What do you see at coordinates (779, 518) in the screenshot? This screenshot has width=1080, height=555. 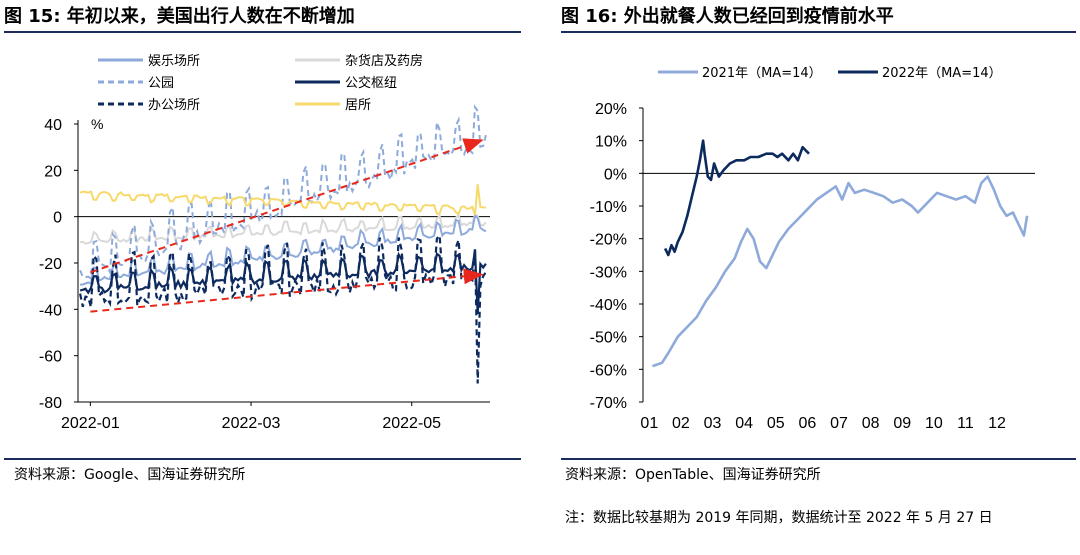 I see `figure16-note: 注：数据比较基期为 2019 年同期，数据统计至 2022 年 5 月 27 日` at bounding box center [779, 518].